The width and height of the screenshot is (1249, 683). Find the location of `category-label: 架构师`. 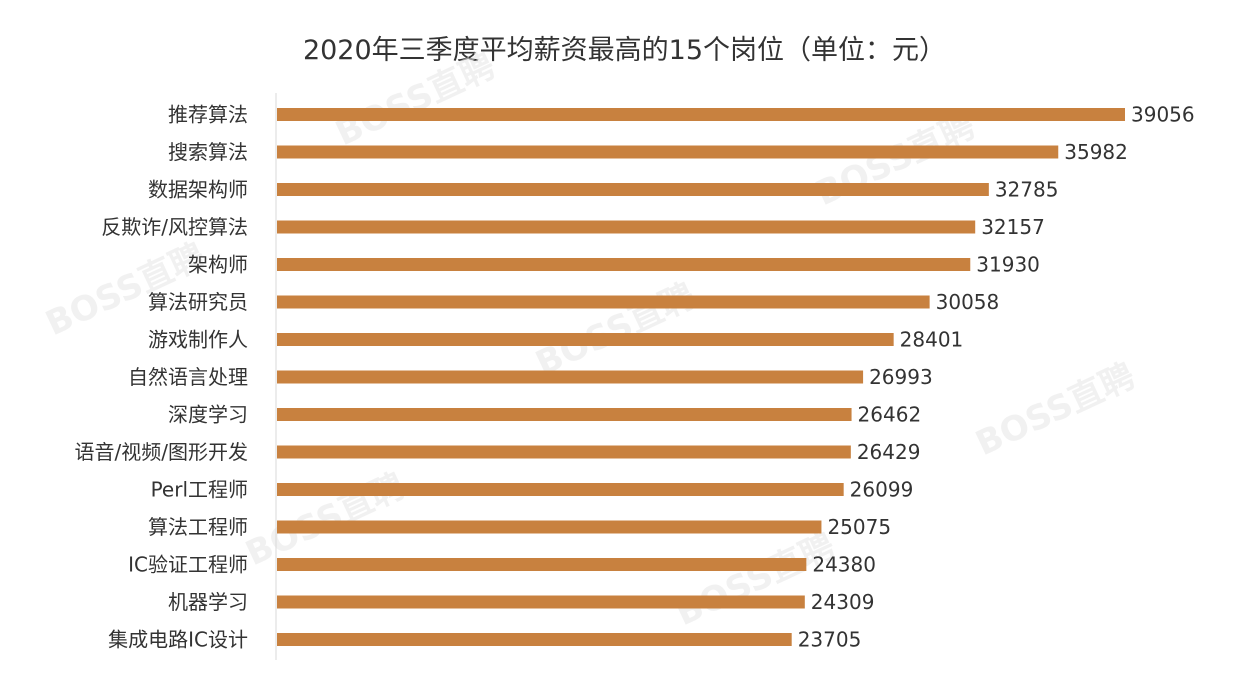

category-label: 架构师 is located at coordinates (218, 265).